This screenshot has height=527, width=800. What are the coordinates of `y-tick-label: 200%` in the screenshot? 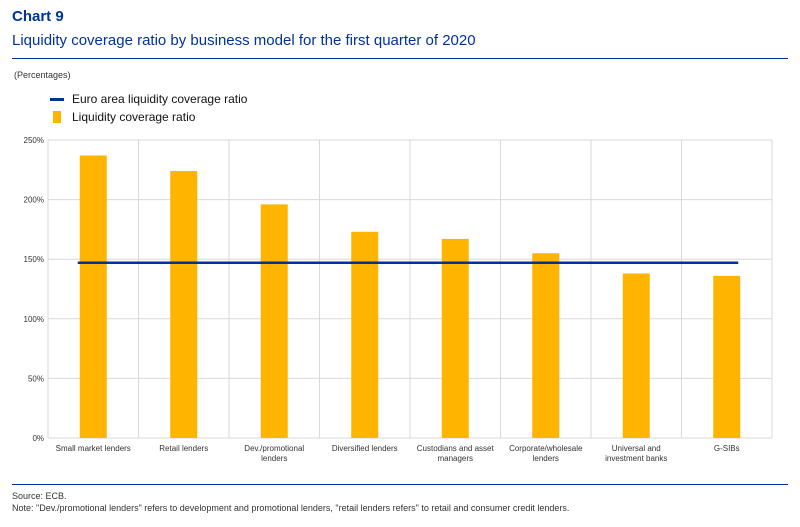 It's located at (34, 200).